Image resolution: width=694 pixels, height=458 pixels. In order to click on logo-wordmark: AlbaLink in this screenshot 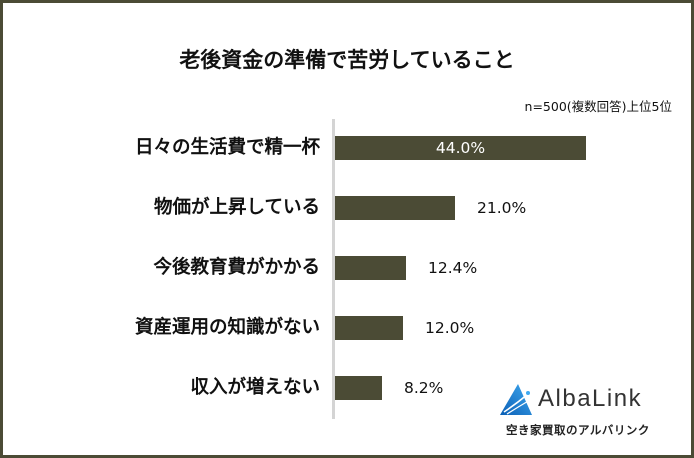, I will do `click(590, 398)`.